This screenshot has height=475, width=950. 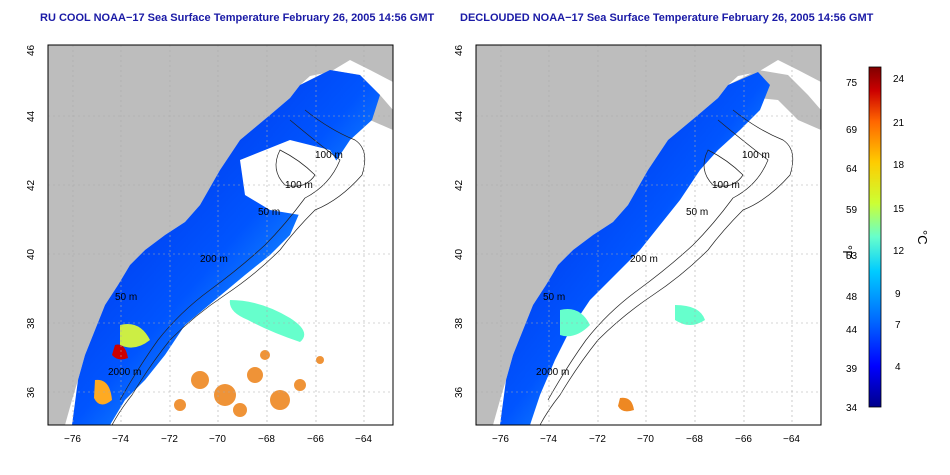 What do you see at coordinates (31, 221) in the screenshot?
I see `y-axis-left: 46 44 42 40 38 36` at bounding box center [31, 221].